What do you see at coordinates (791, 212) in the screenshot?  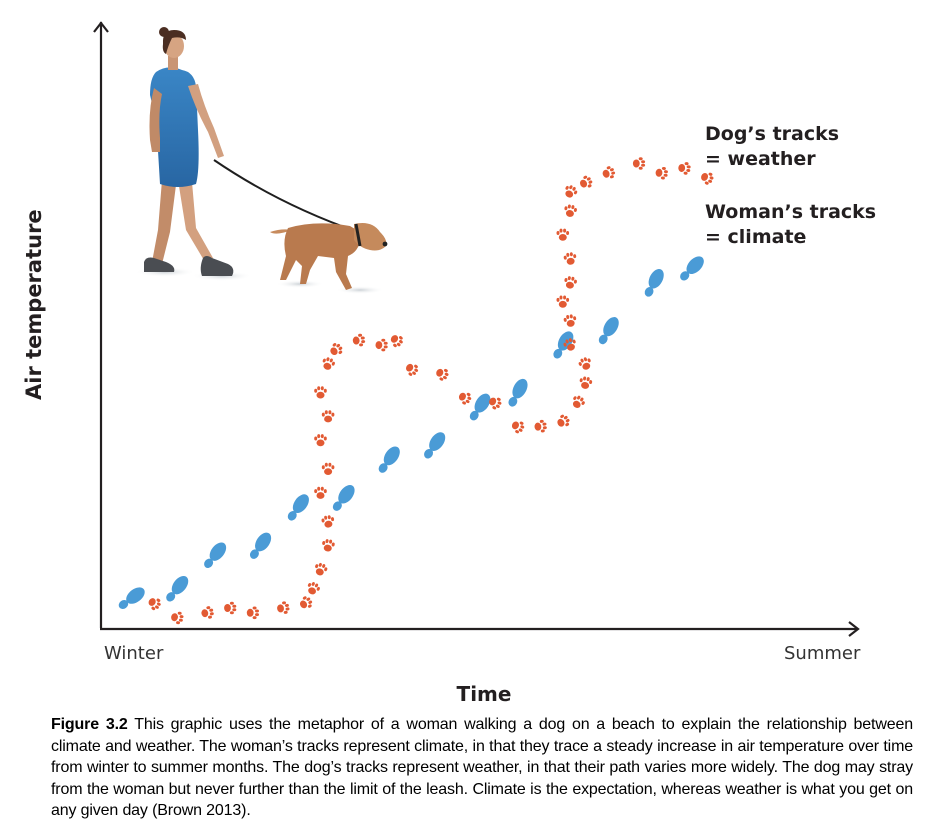 I see `legend-woman-title: Woman’s tracks` at bounding box center [791, 212].